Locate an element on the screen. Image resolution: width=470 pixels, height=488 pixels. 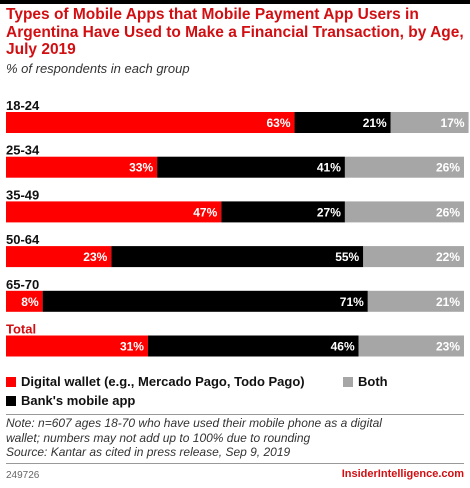
top-rule is located at coordinates (235, 2).